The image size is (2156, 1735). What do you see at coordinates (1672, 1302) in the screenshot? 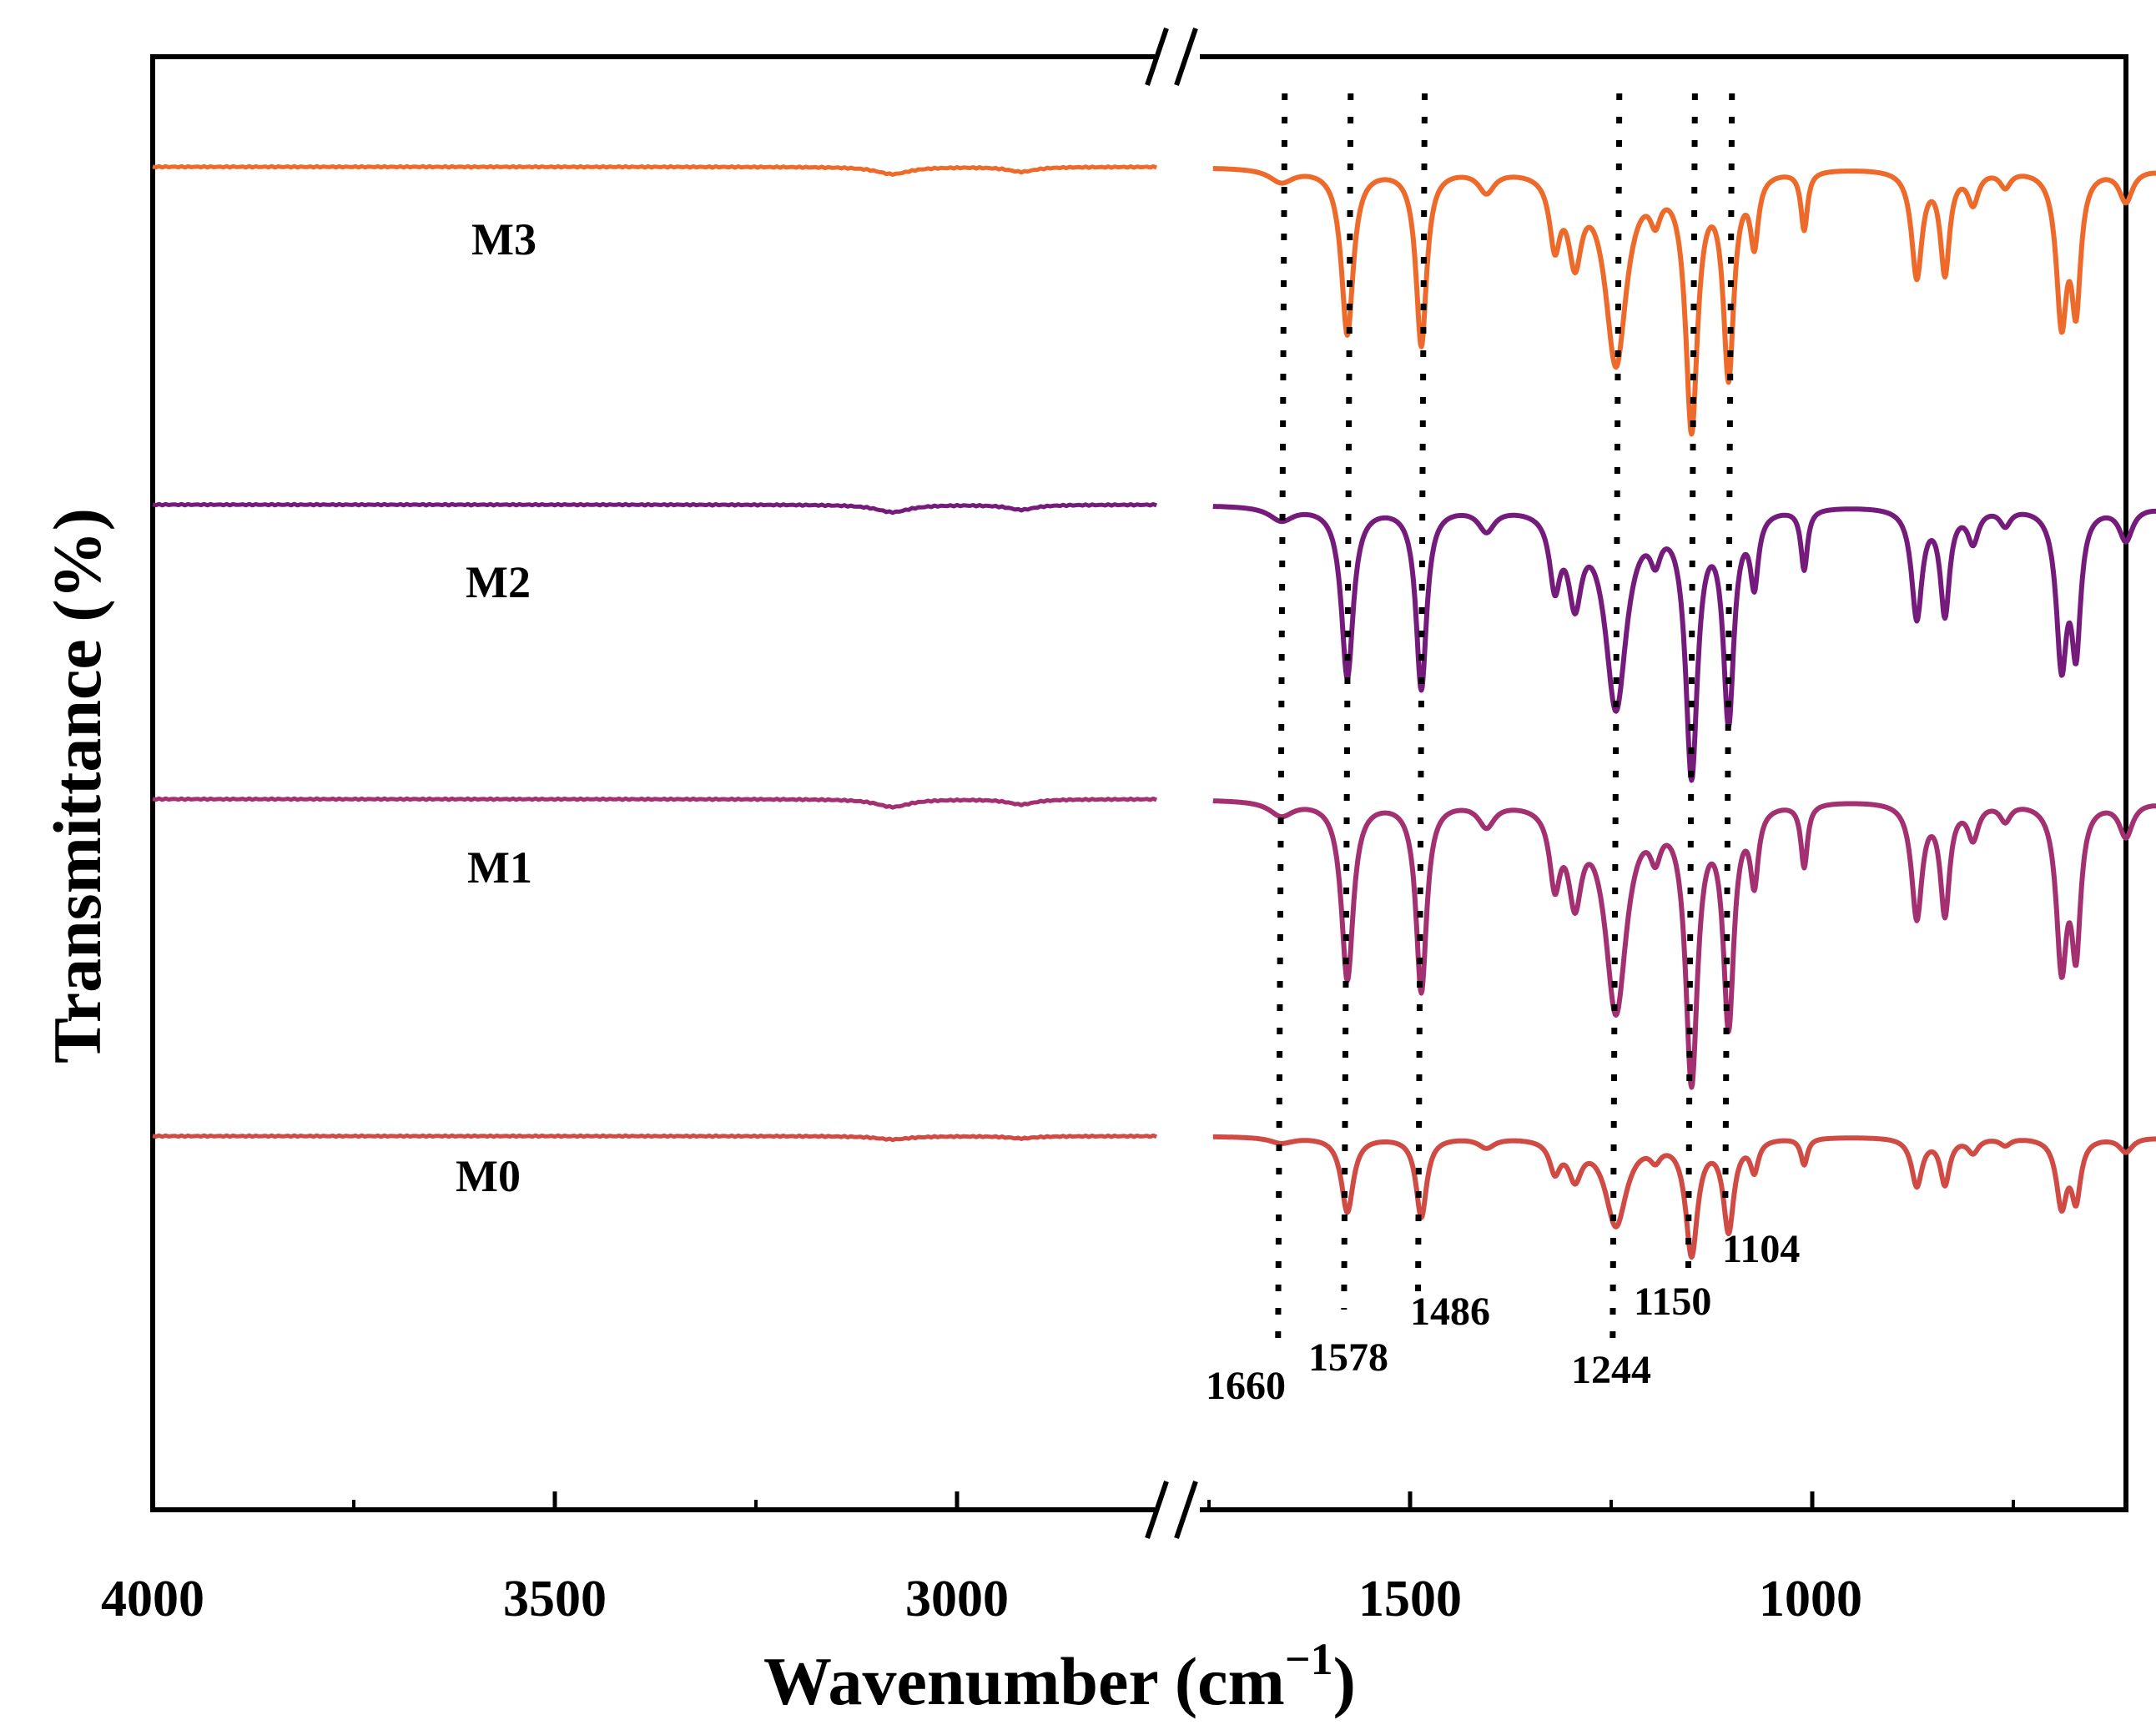
I see `peak-label-1150: 1150` at bounding box center [1672, 1302].